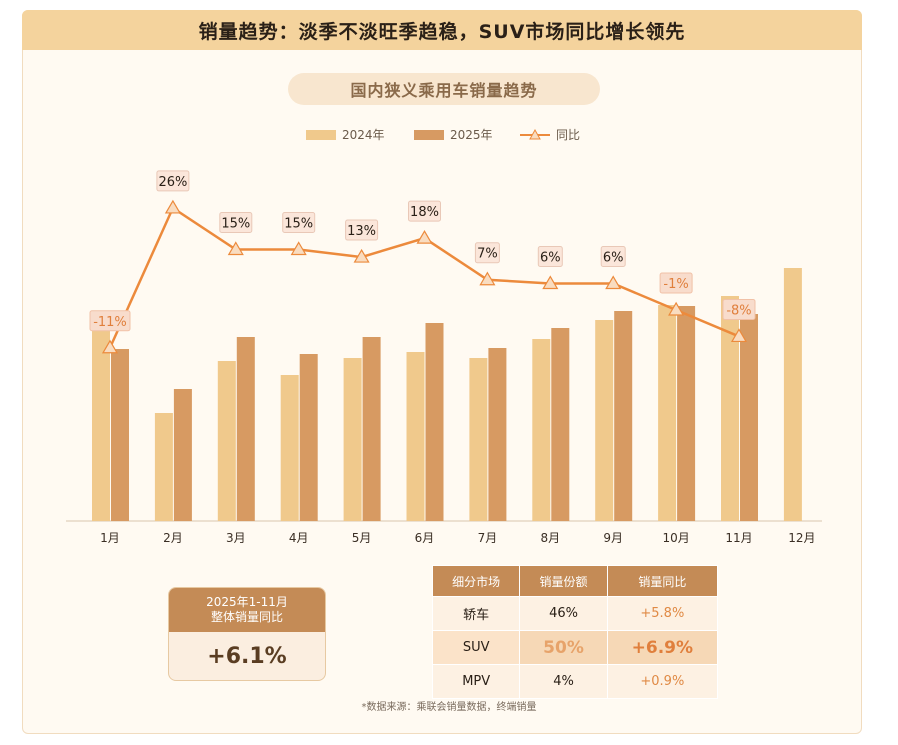 The width and height of the screenshot is (898, 745). Describe the element at coordinates (568, 135) in the screenshot. I see `legend-label-yoy: 同比` at that location.